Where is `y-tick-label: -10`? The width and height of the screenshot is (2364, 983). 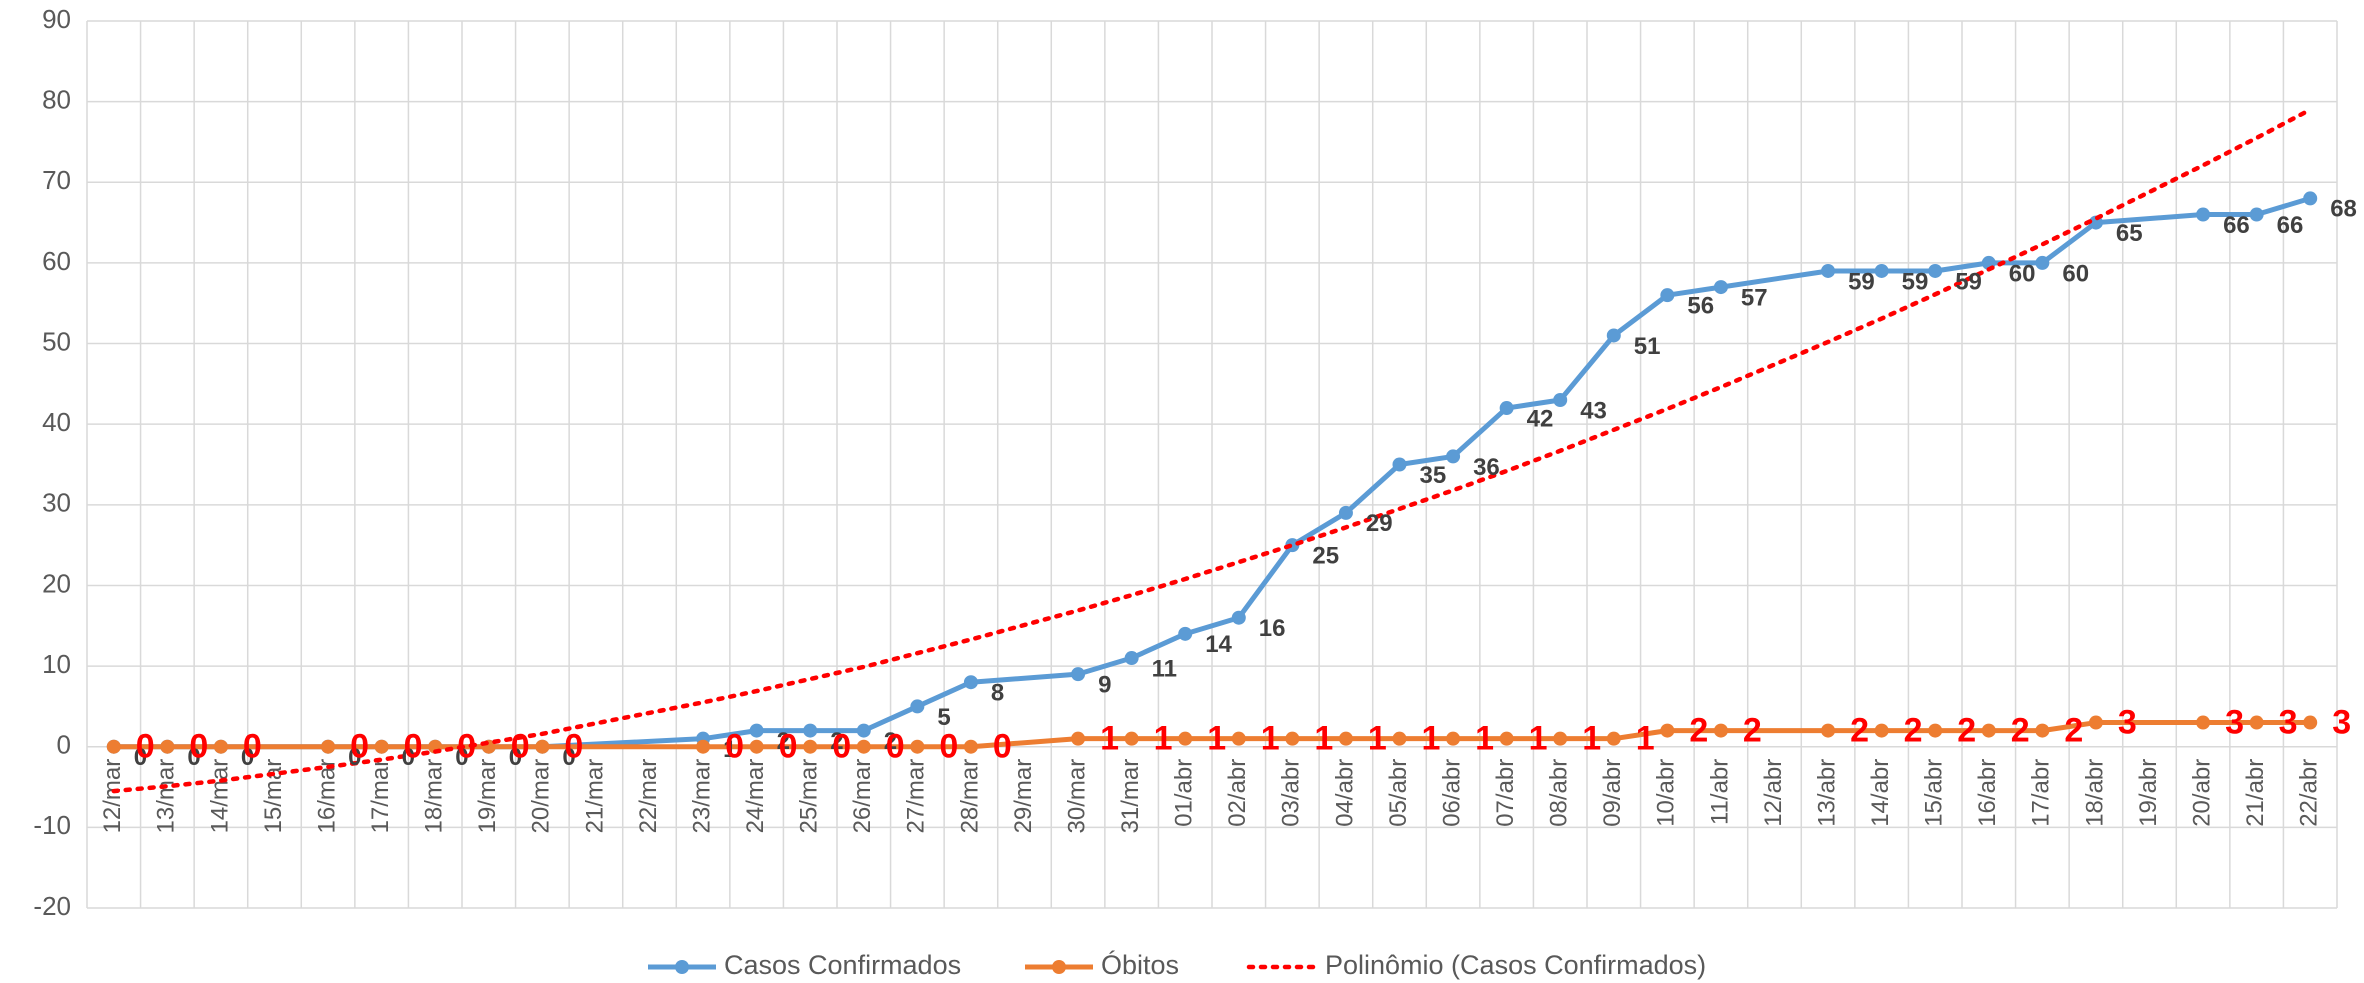
y-tick-label: -10 is located at coordinates (52, 825).